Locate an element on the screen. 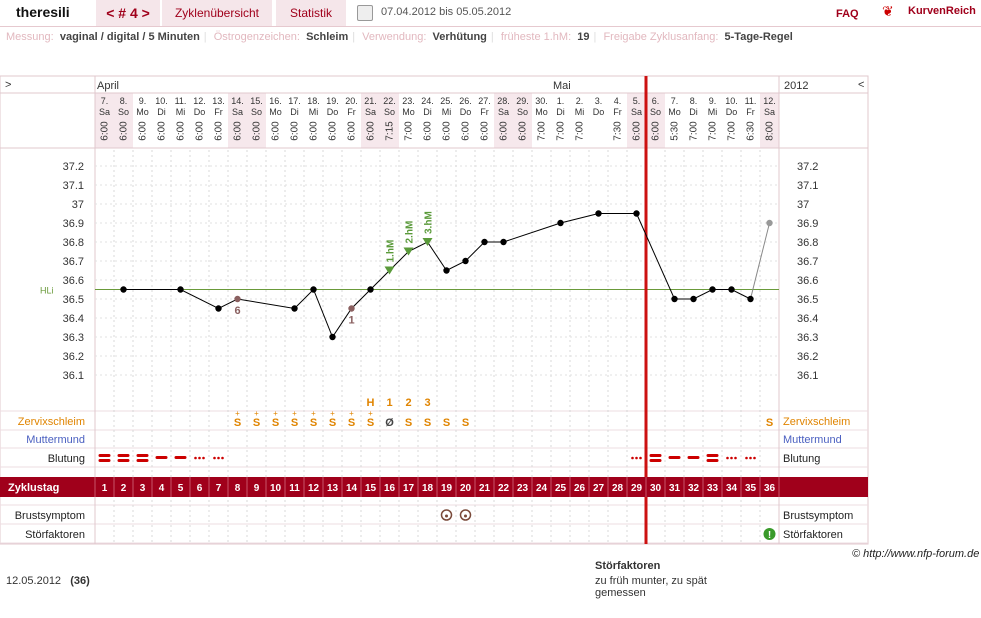  peak-count-label: 3 is located at coordinates (427, 403).